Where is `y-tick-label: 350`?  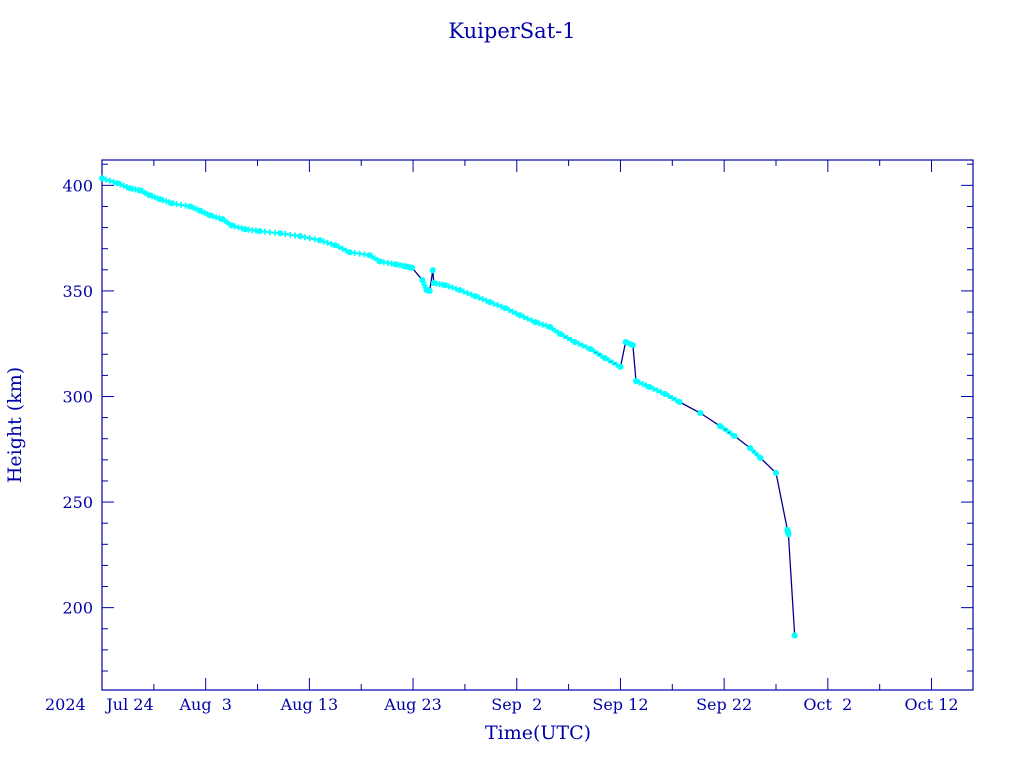 y-tick-label: 350 is located at coordinates (77, 291).